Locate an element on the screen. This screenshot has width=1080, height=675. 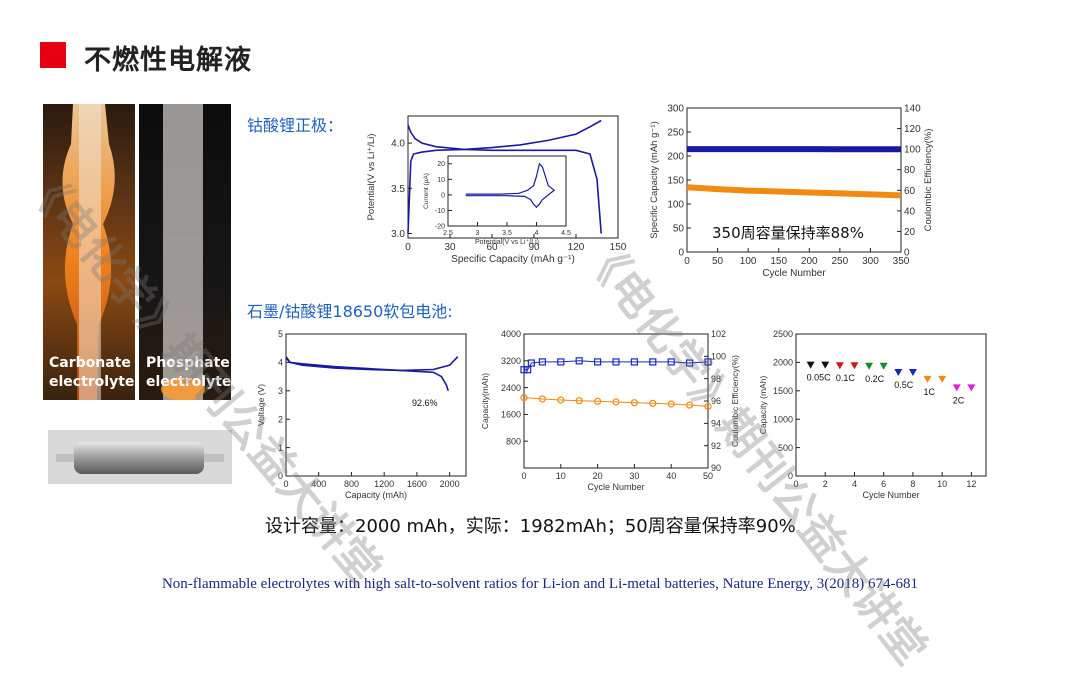
caption-carbonate-line2: electrolyte is located at coordinates (91, 382).